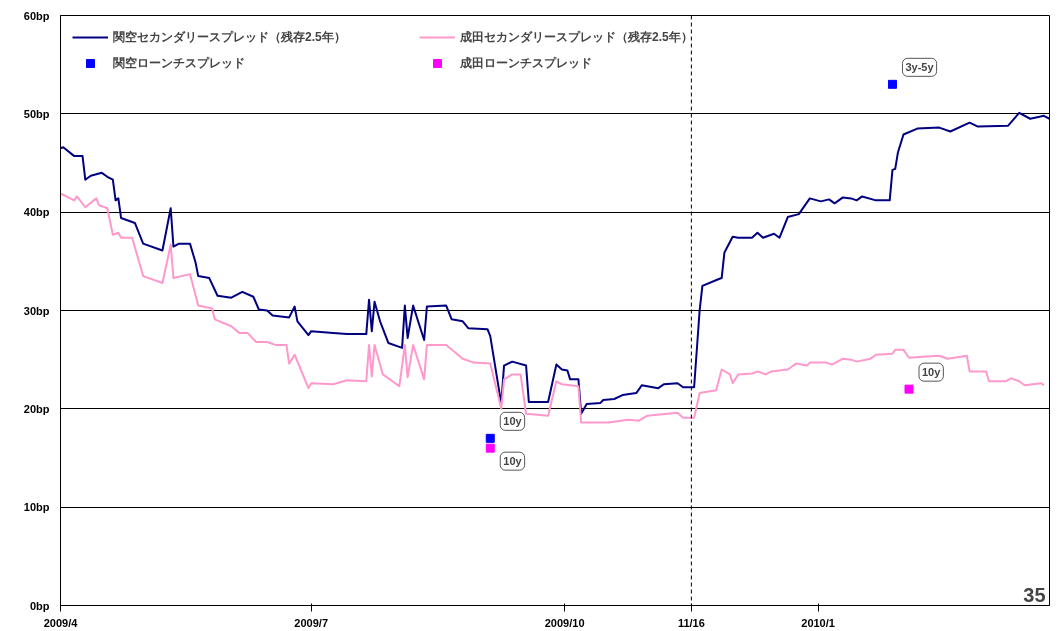 This screenshot has width=1061, height=631. What do you see at coordinates (230, 37) in the screenshot?
I see `legend-label: 関空セカンダリースプレッド（残存2.5年）` at bounding box center [230, 37].